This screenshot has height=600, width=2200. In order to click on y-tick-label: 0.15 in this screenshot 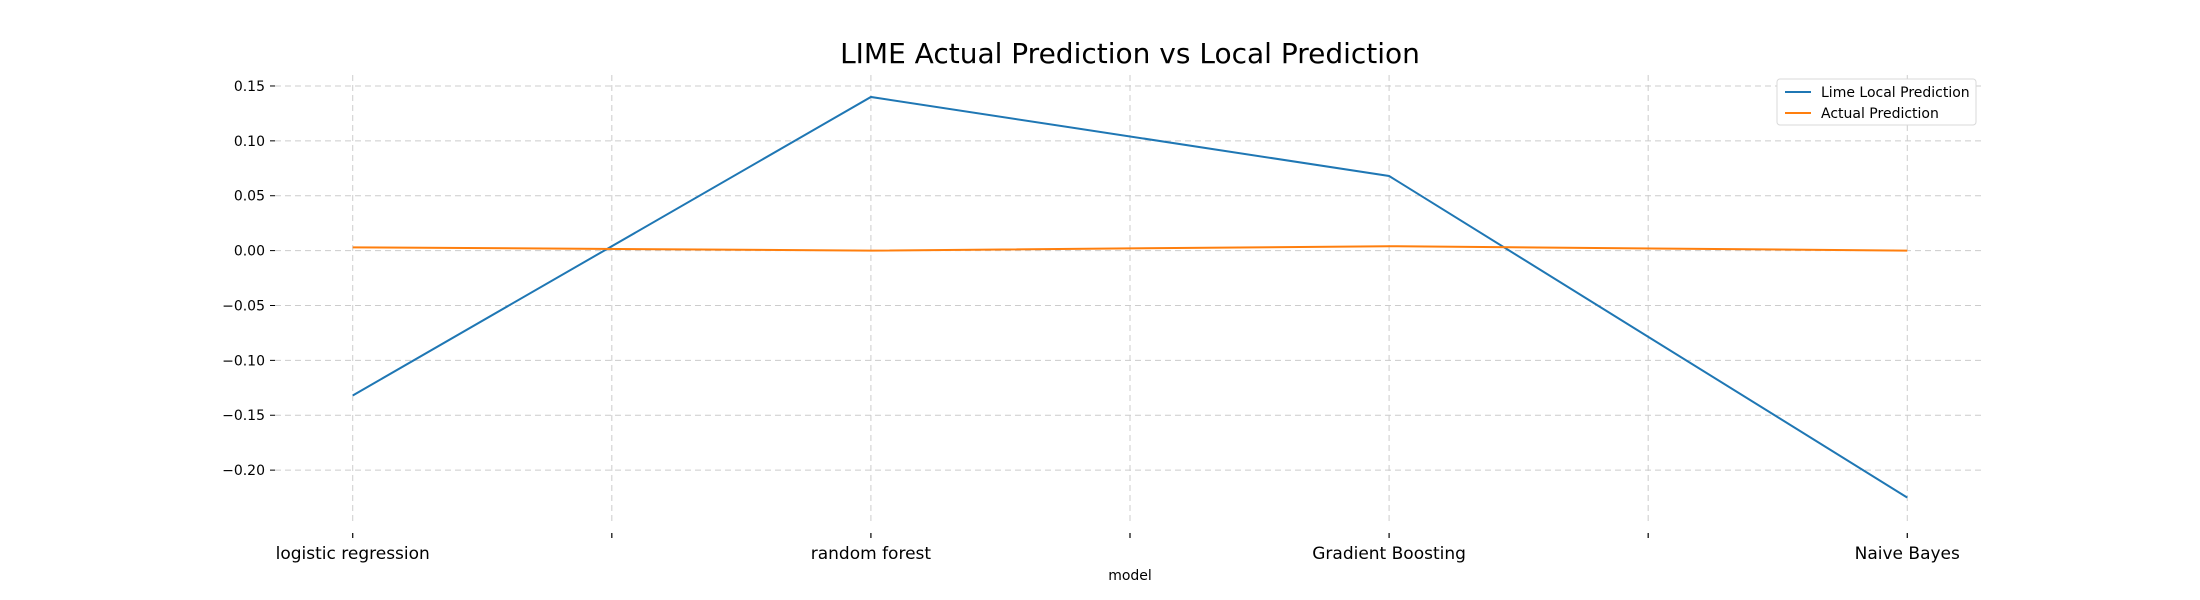, I will do `click(249, 87)`.